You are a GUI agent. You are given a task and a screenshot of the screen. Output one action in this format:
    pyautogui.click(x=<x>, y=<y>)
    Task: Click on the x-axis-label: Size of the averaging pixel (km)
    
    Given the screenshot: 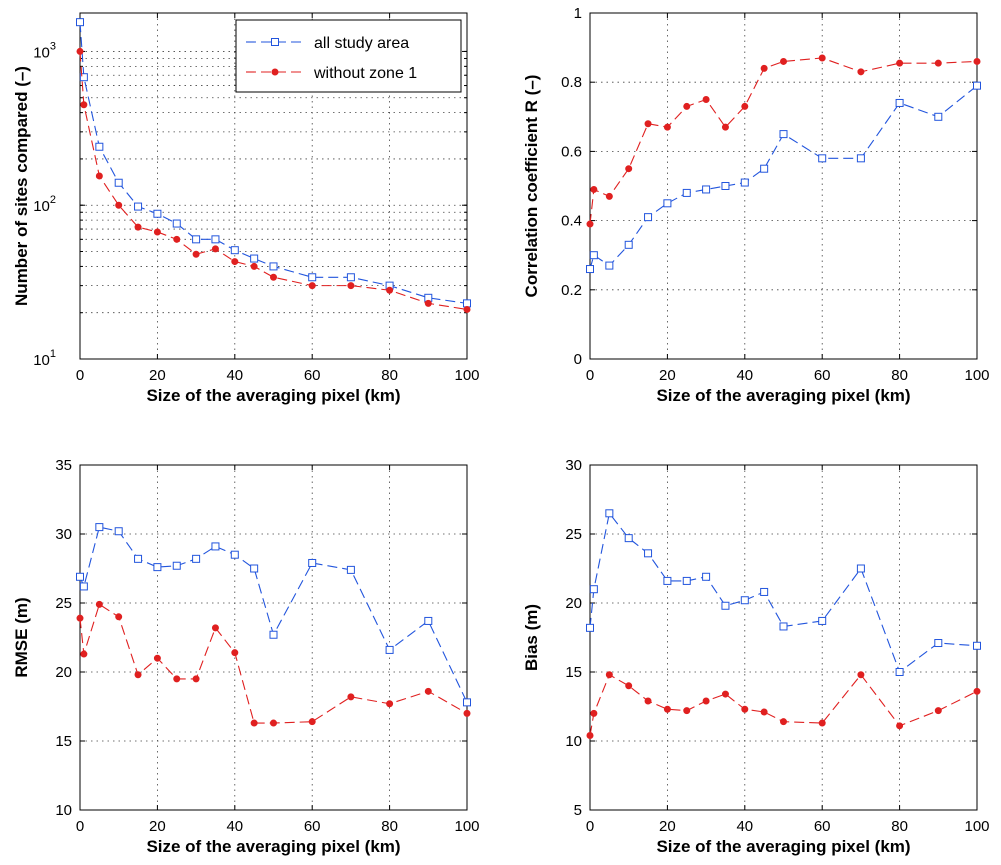 What is the action you would take?
    pyautogui.click(x=273, y=395)
    